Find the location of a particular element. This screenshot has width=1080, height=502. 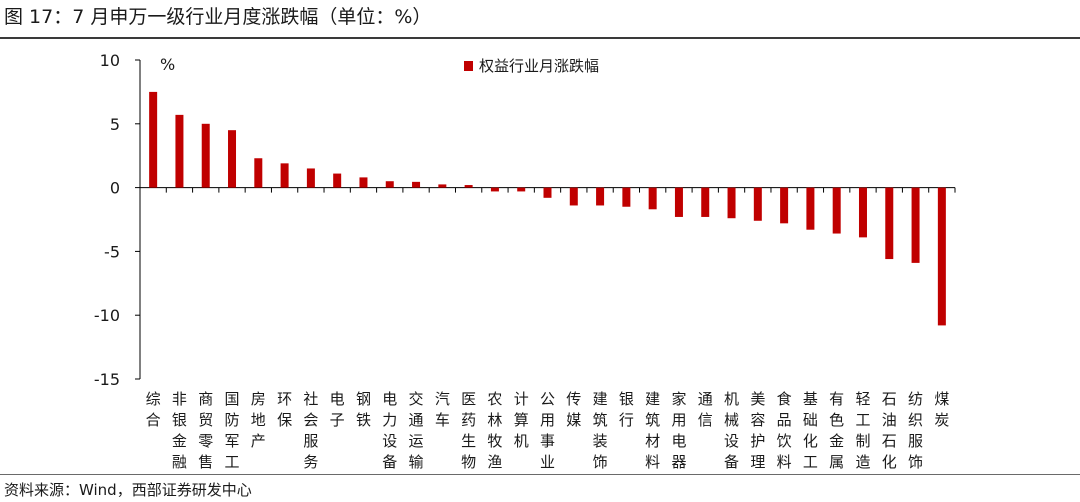

category-label: 银行 is located at coordinates (626, 409).